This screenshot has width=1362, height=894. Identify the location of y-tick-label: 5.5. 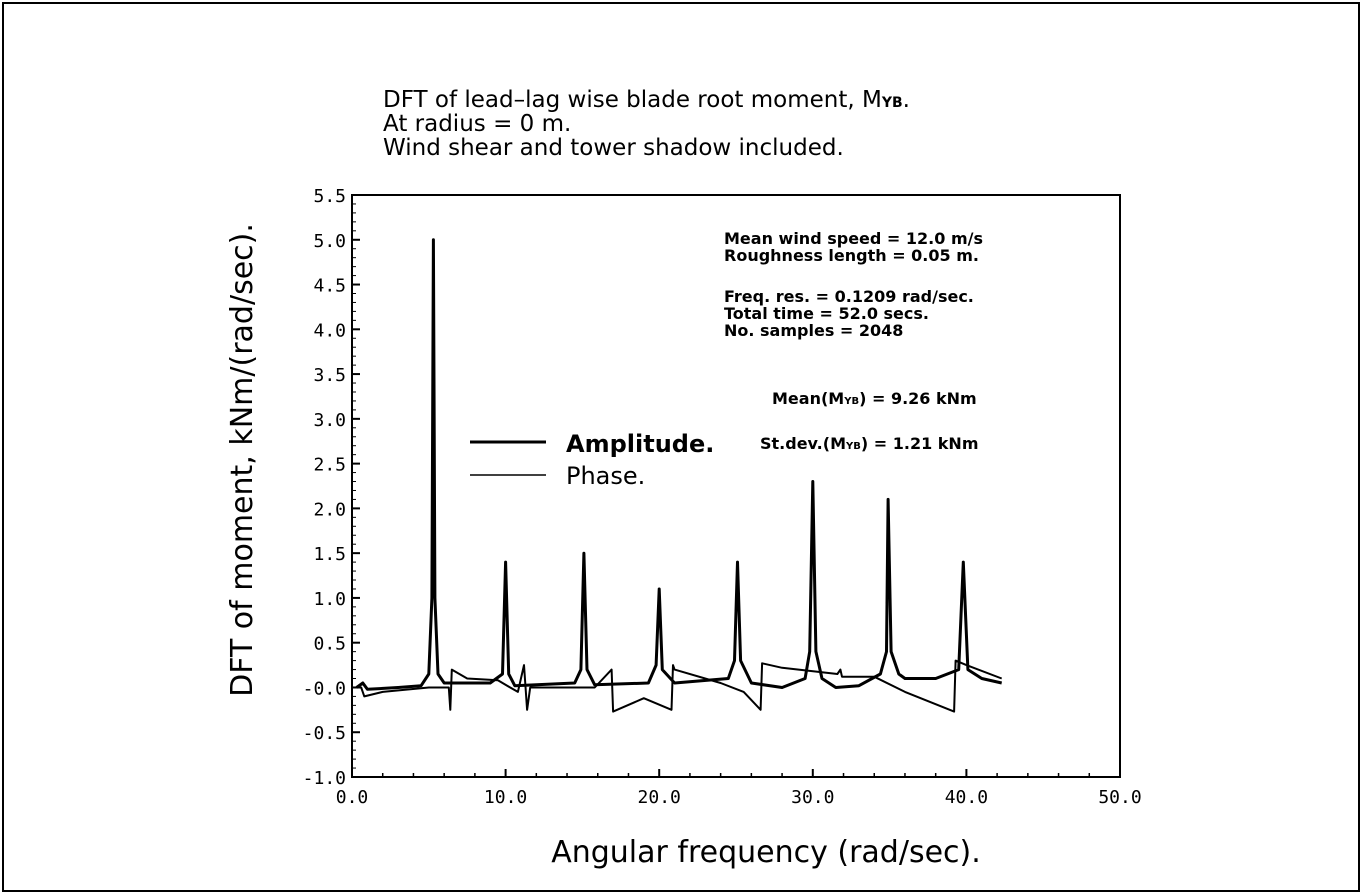
(329, 196).